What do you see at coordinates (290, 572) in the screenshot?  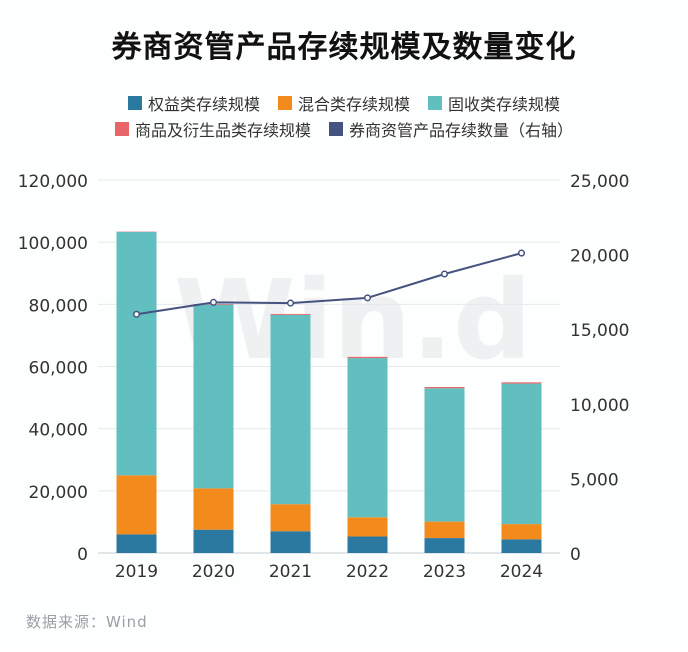 I see `x-tick-label: 2021` at bounding box center [290, 572].